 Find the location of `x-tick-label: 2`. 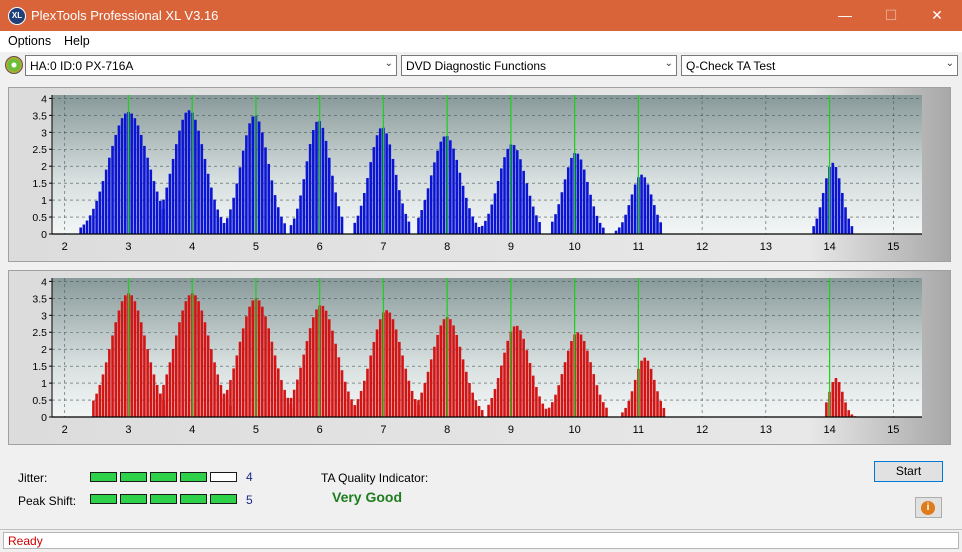

x-tick-label: 2 is located at coordinates (65, 430).